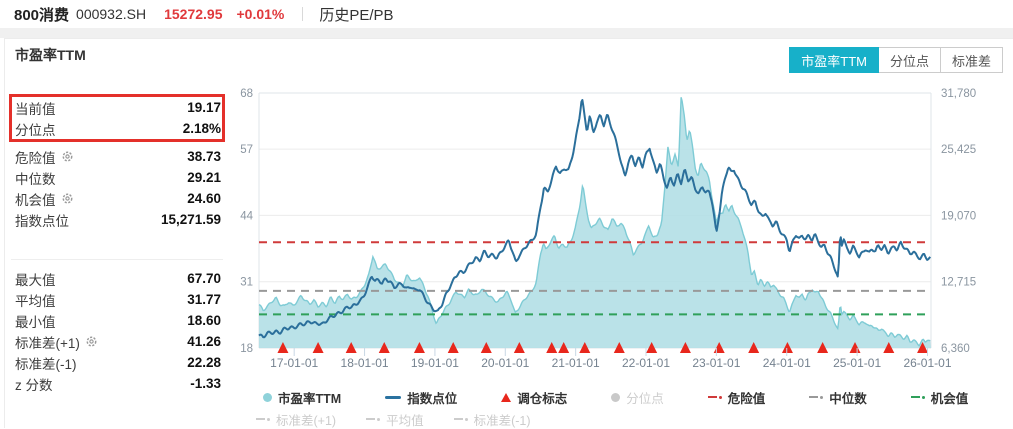  What do you see at coordinates (190, 219) in the screenshot?
I see `stat-value: 15,271.59` at bounding box center [190, 219].